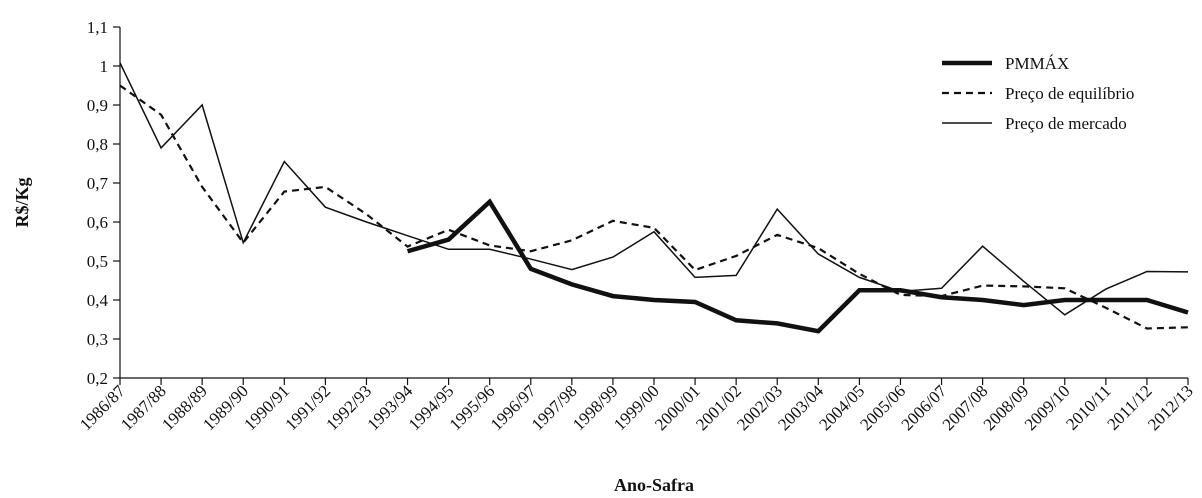  What do you see at coordinates (1047, 407) in the screenshot?
I see `x-tick-label: 2009/10` at bounding box center [1047, 407].